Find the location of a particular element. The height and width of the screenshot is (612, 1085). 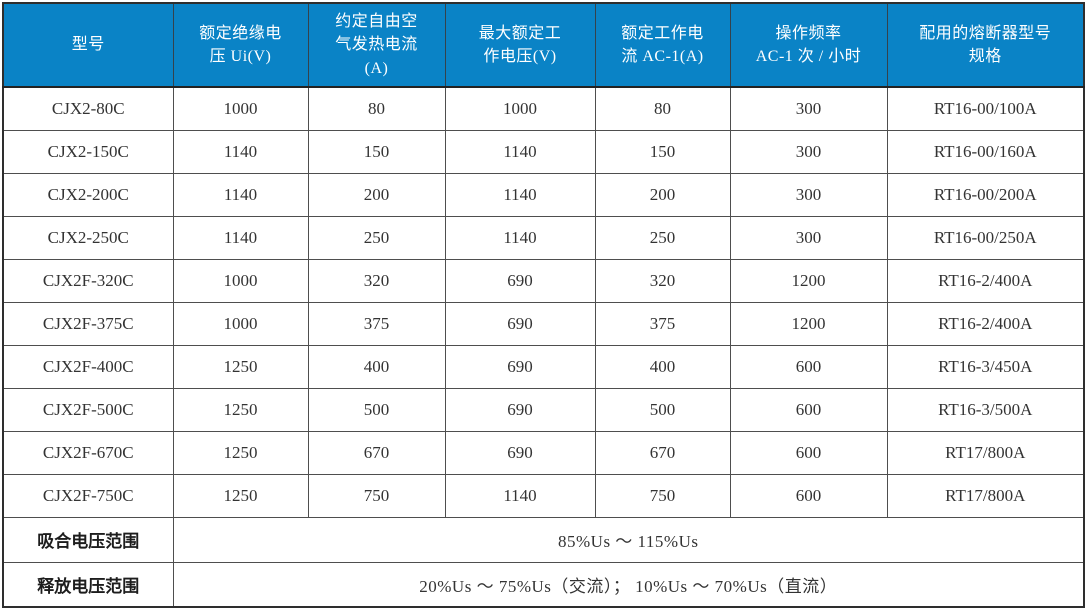

model-cell: CJX2F-320C is located at coordinates (88, 280).